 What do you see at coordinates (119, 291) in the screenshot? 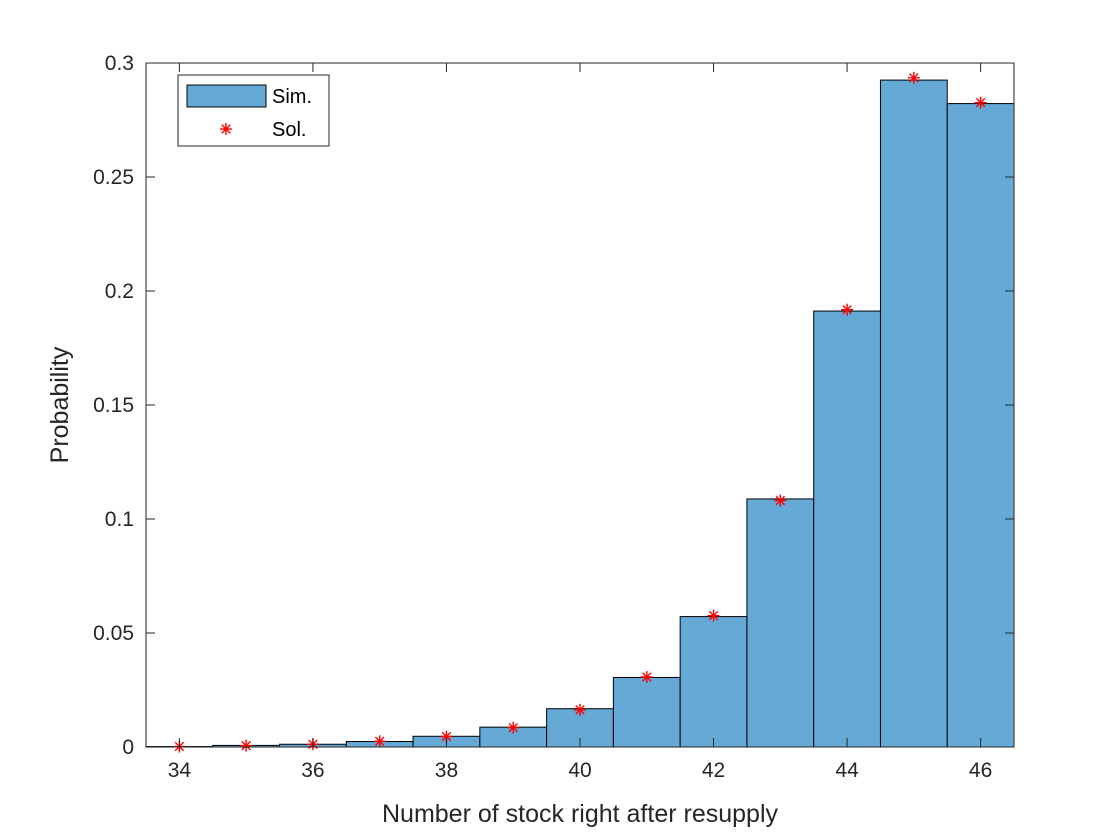
I see `y-tick-label-0.2: 0.2` at bounding box center [119, 291].